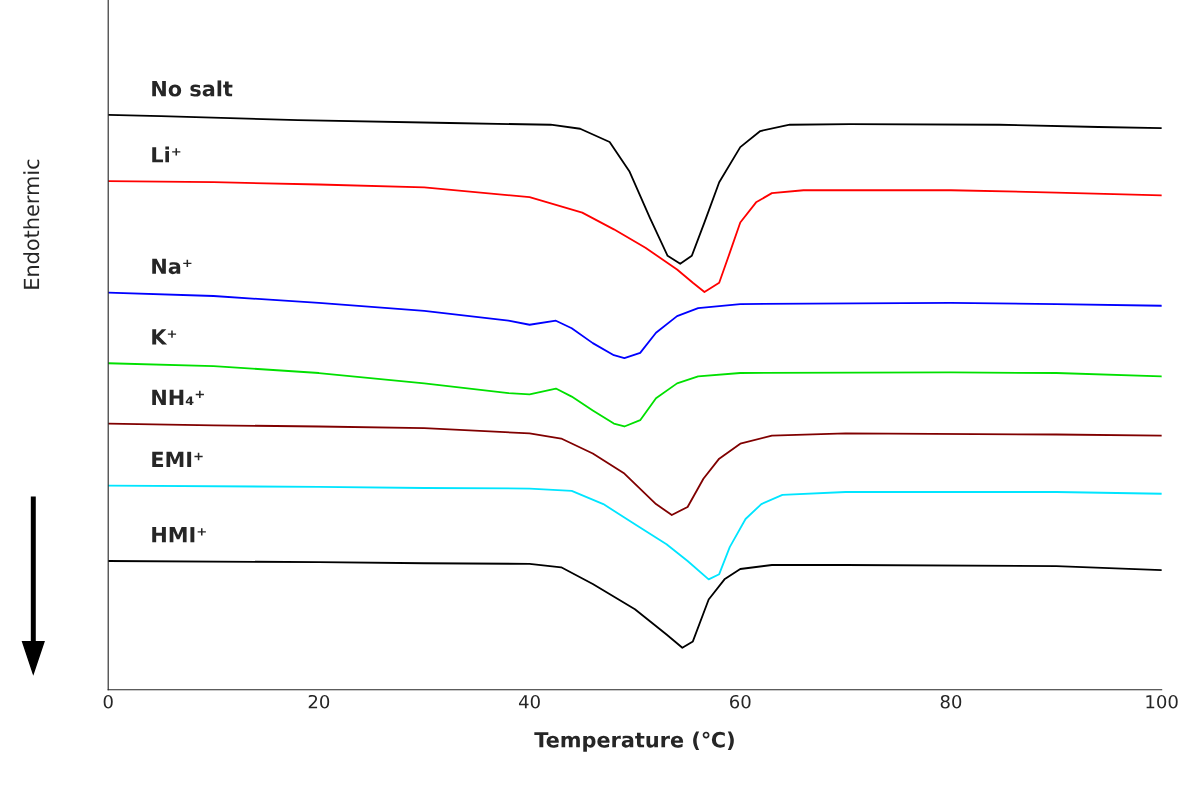  What do you see at coordinates (172, 266) in the screenshot?
I see `series-label: Na⁺` at bounding box center [172, 266].